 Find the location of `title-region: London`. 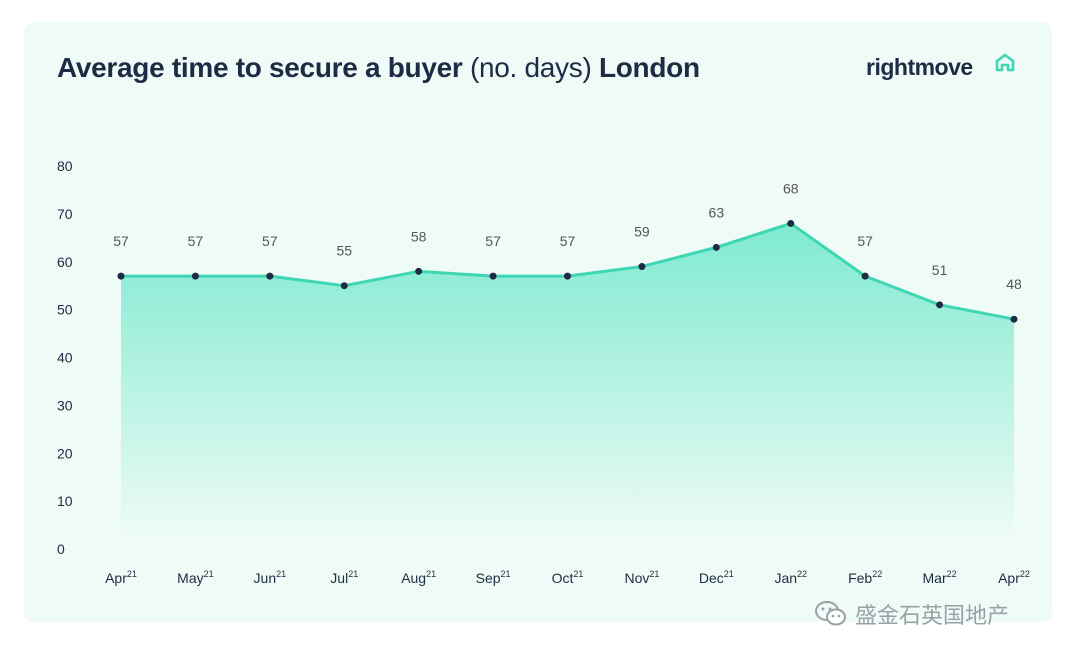

title-region: London is located at coordinates (649, 67).